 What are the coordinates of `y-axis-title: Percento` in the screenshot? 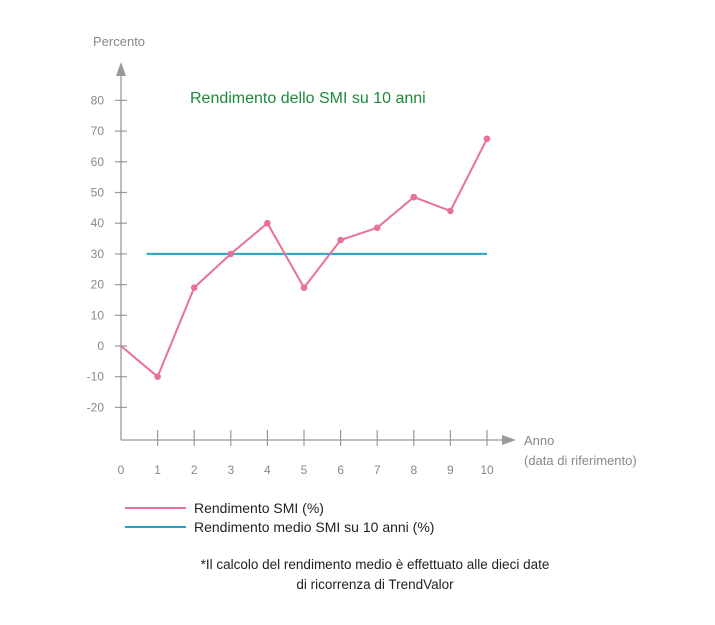 It's located at (119, 41).